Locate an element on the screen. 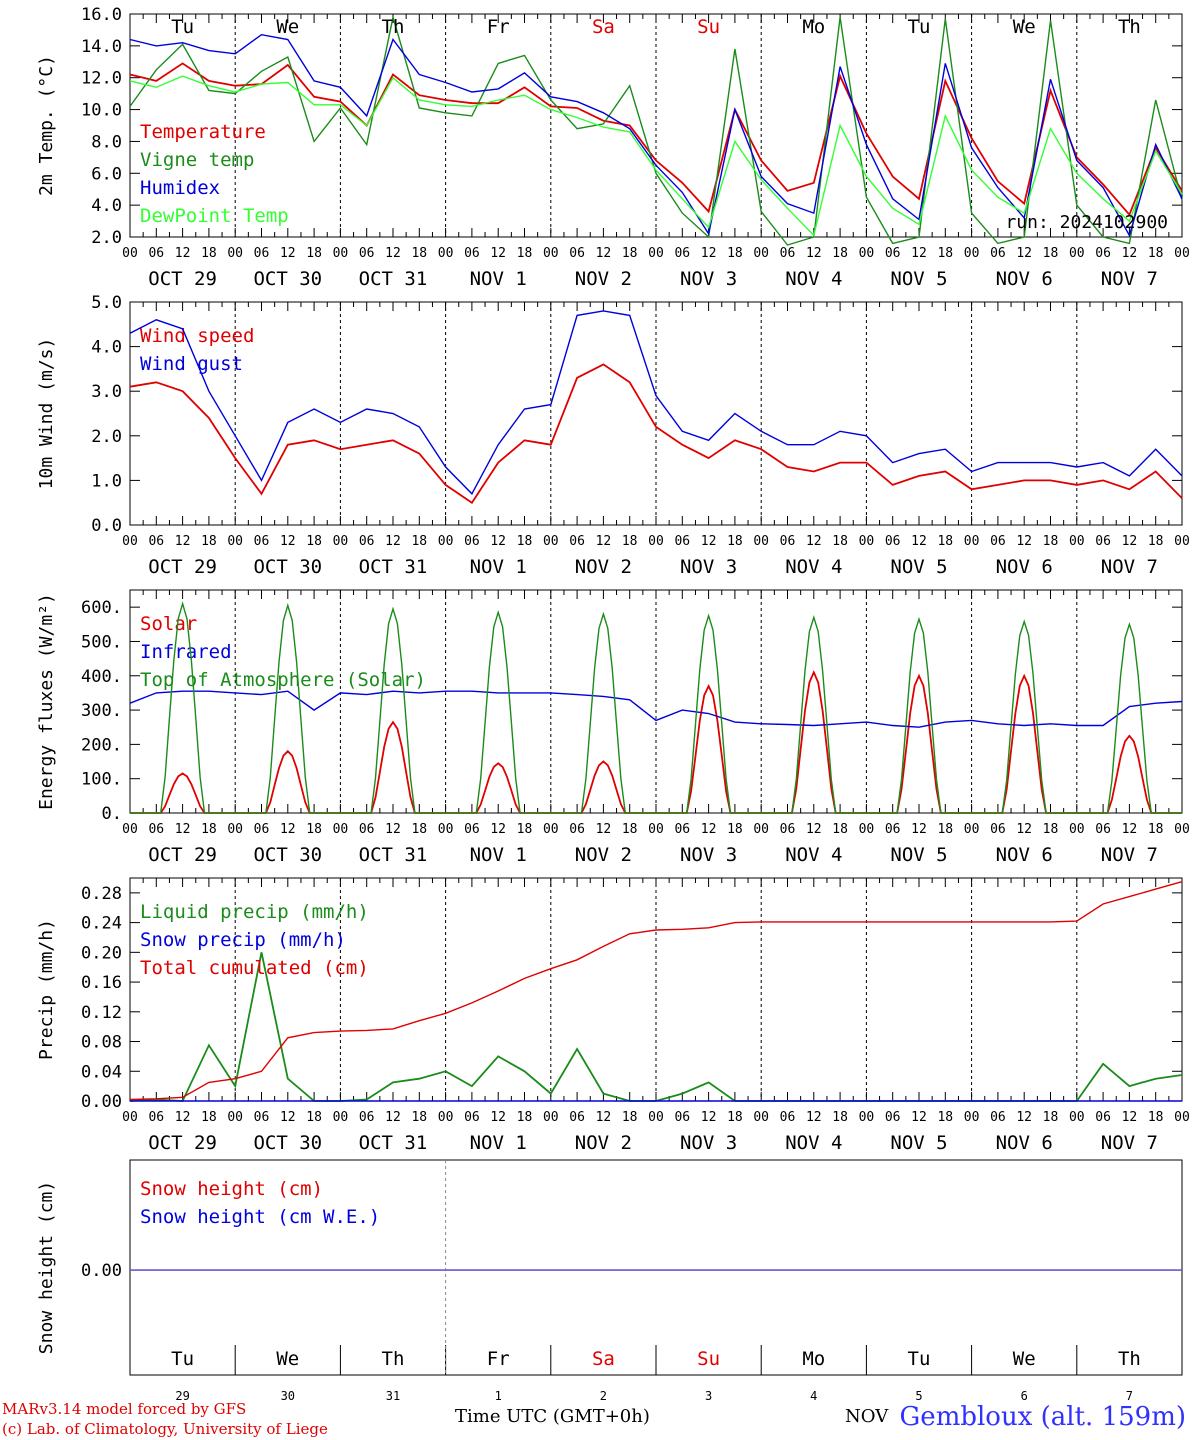 The height and width of the screenshot is (1440, 1194). day-number: 29 is located at coordinates (182, 1396).